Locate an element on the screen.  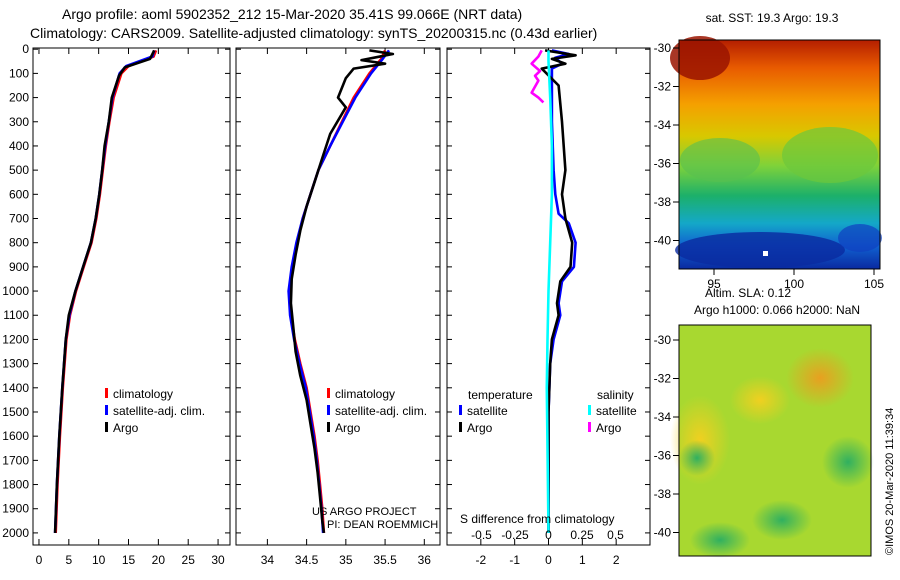
y-tick-label: 800 is located at coordinates (19, 243).